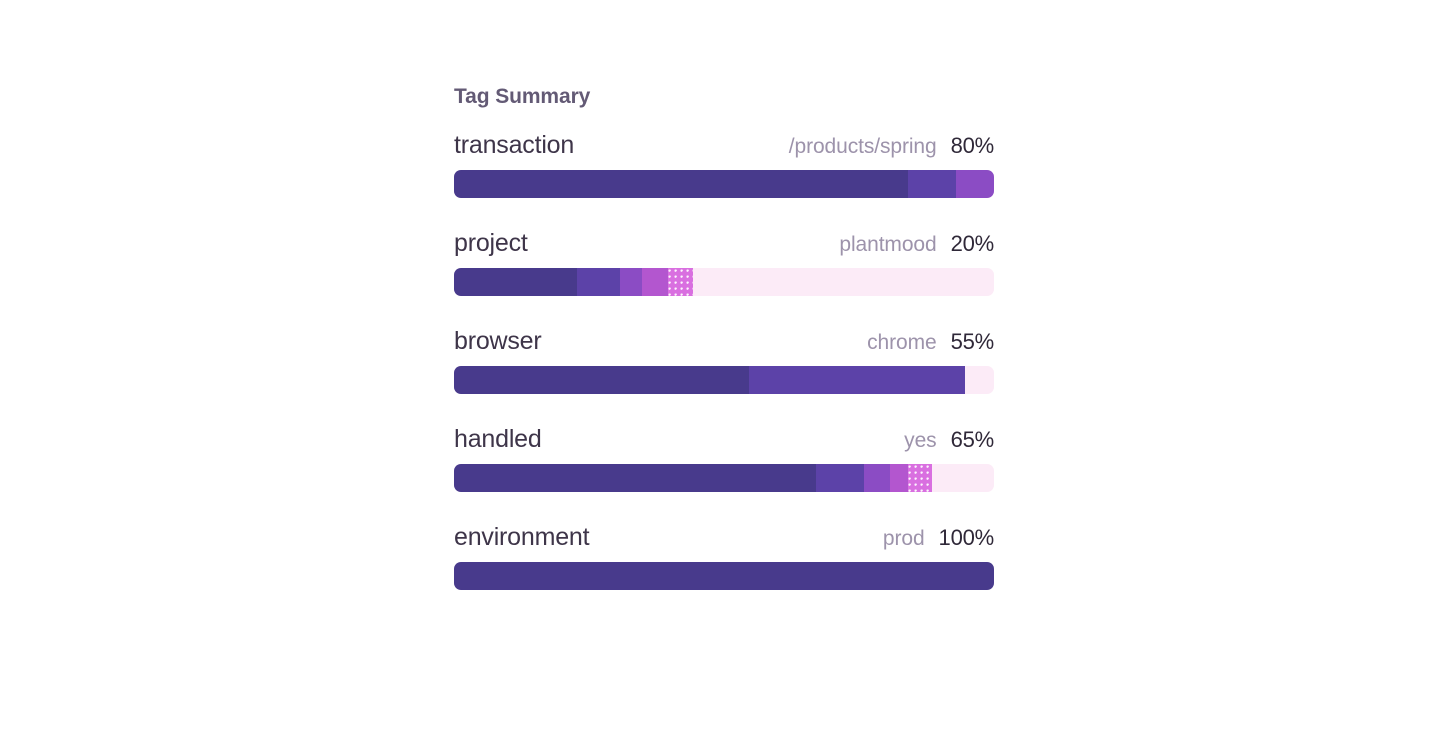 The width and height of the screenshot is (1450, 752). I want to click on tag-row-header: handled yes 65%, so click(724, 439).